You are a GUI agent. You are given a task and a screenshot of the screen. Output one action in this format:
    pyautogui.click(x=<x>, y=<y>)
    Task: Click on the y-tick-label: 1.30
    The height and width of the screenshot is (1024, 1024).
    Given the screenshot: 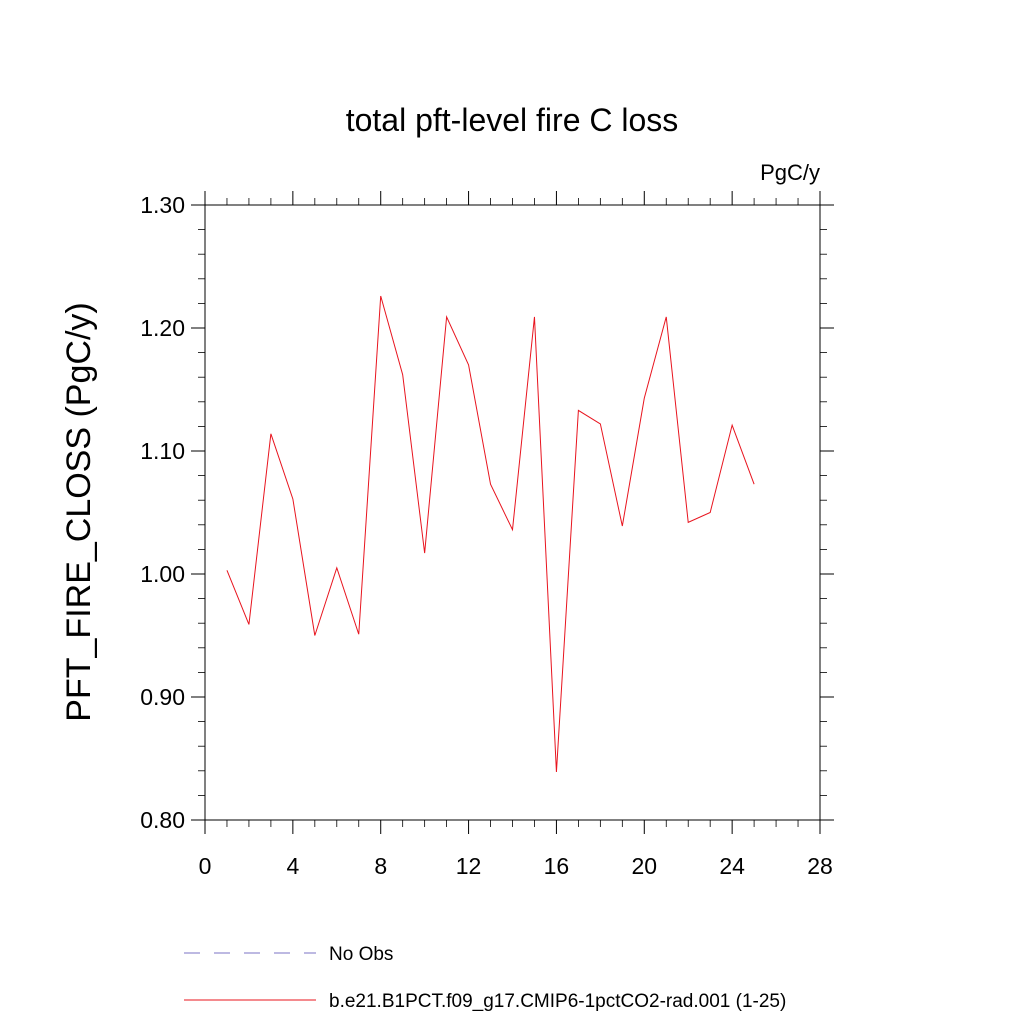 What is the action you would take?
    pyautogui.click(x=162, y=205)
    